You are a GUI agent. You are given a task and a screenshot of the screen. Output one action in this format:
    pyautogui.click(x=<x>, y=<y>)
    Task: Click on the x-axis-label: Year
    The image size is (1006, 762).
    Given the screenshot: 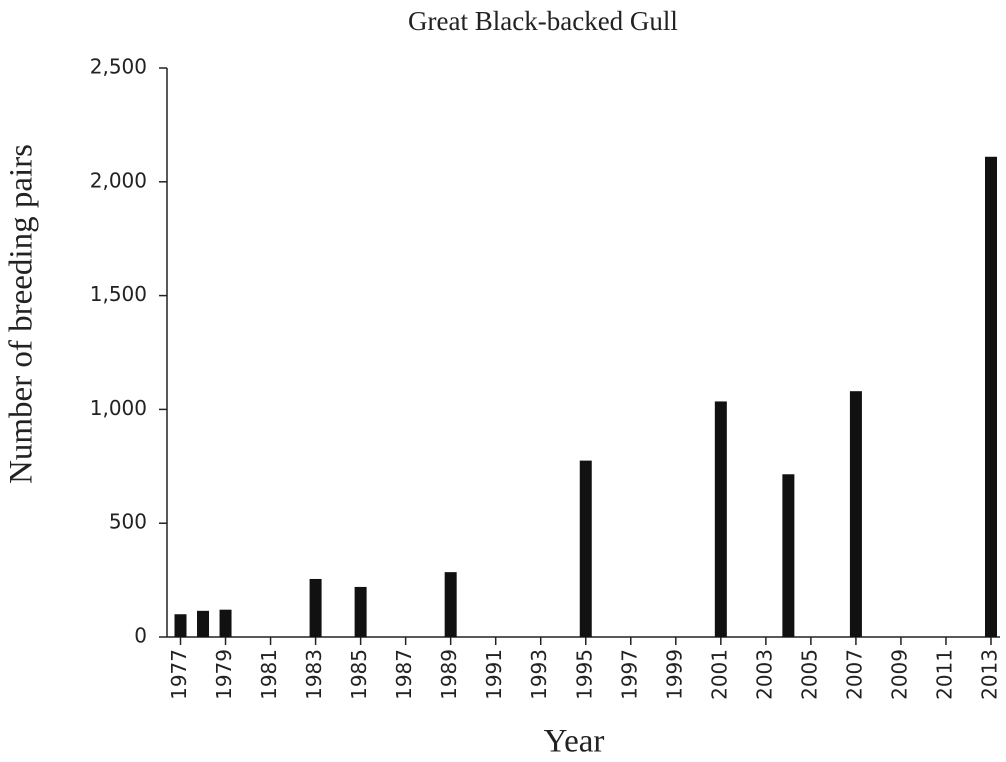 What is the action you would take?
    pyautogui.click(x=574, y=742)
    